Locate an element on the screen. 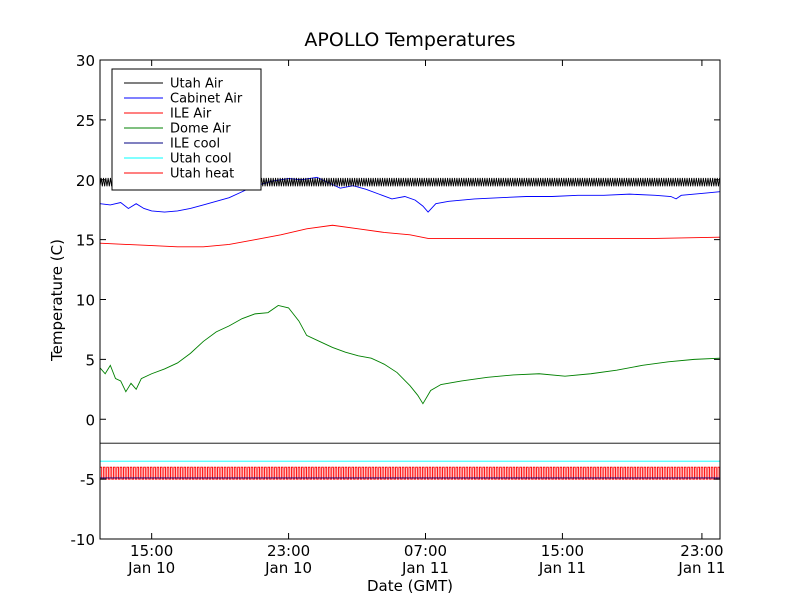 Image resolution: width=800 pixels, height=600 pixels. legend-label-cabinet-air: Cabinet Air is located at coordinates (206, 99).